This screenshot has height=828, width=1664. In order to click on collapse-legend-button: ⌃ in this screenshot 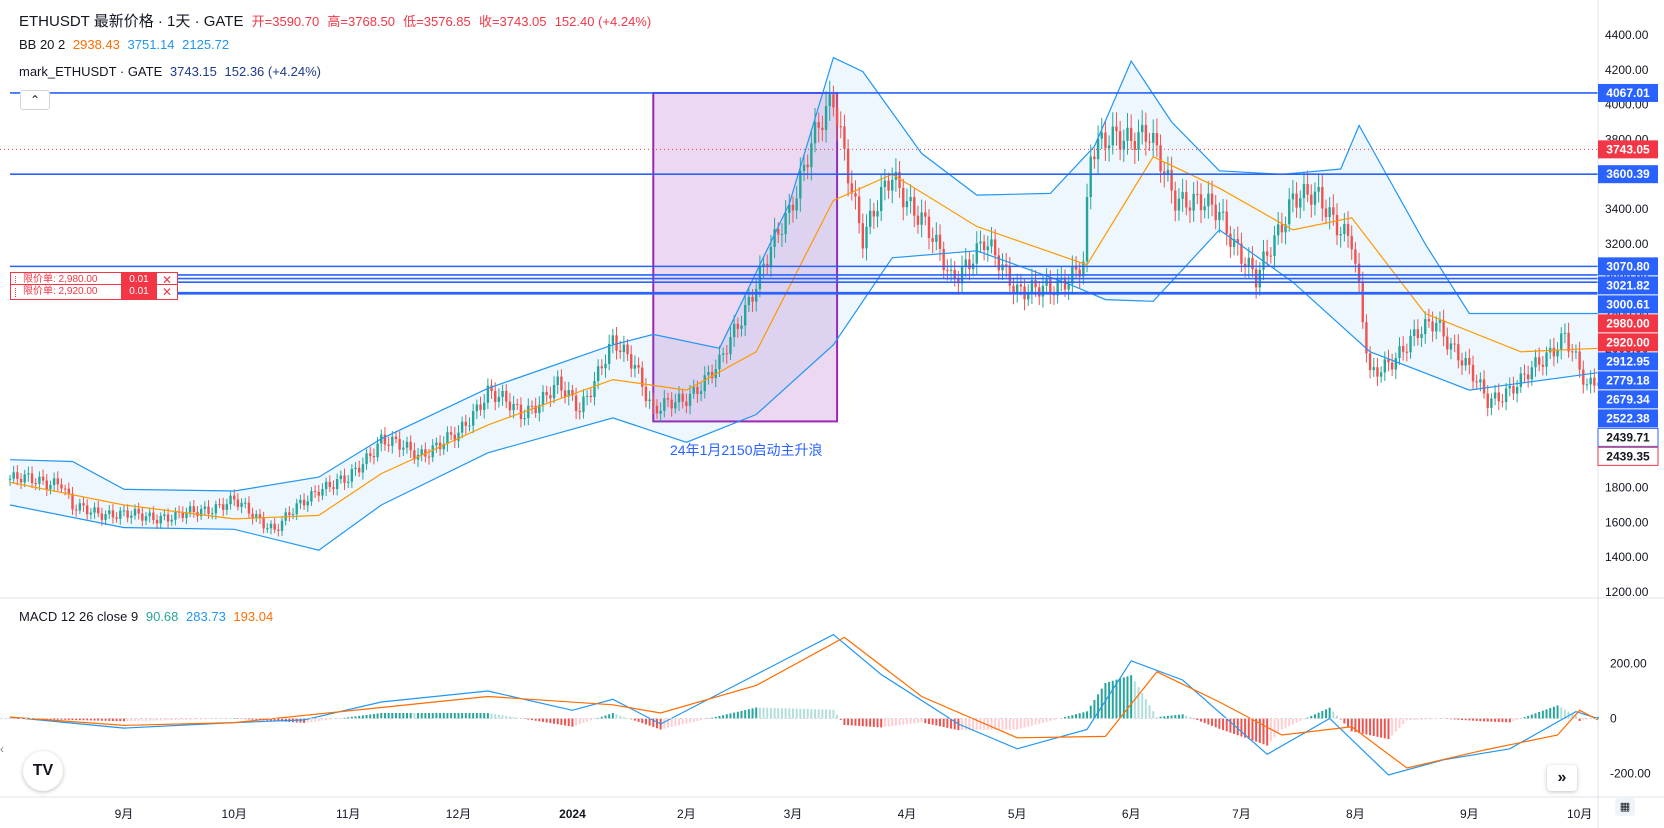, I will do `click(35, 100)`.